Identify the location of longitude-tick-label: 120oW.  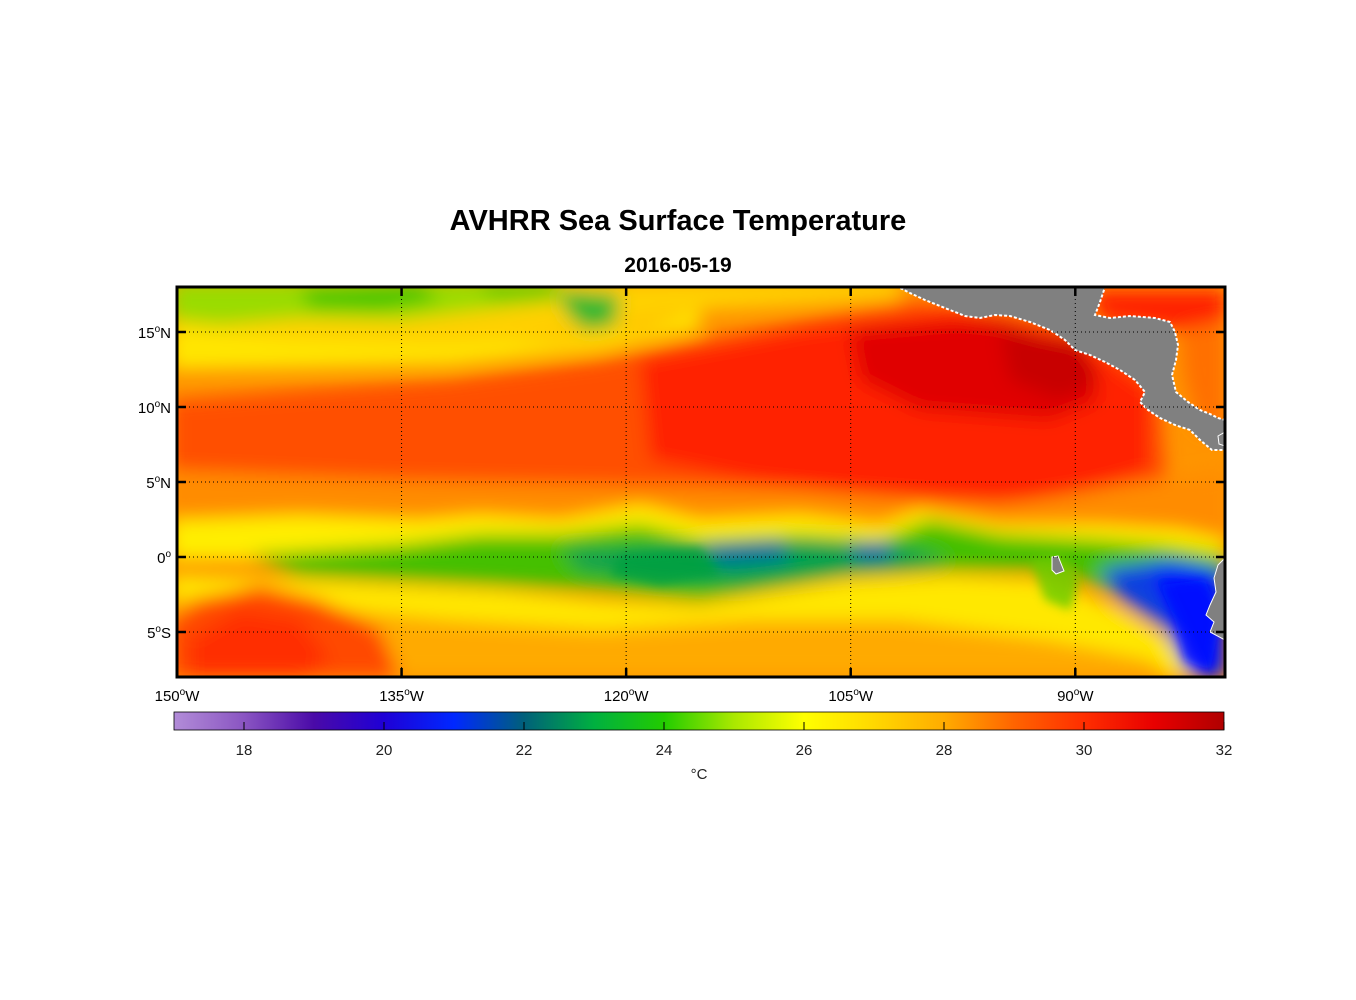
(627, 696).